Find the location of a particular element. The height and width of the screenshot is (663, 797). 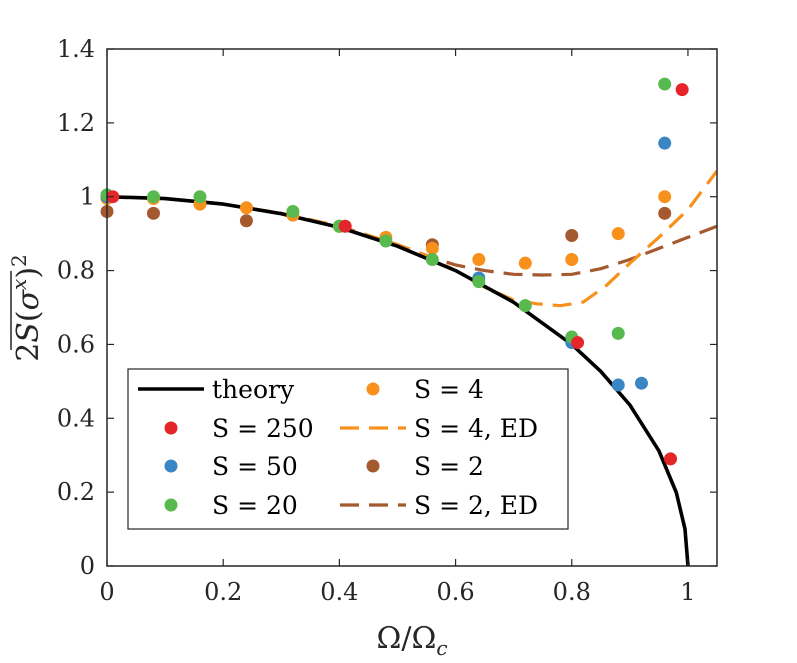

y-tick-label: 1.4 is located at coordinates (76, 49).